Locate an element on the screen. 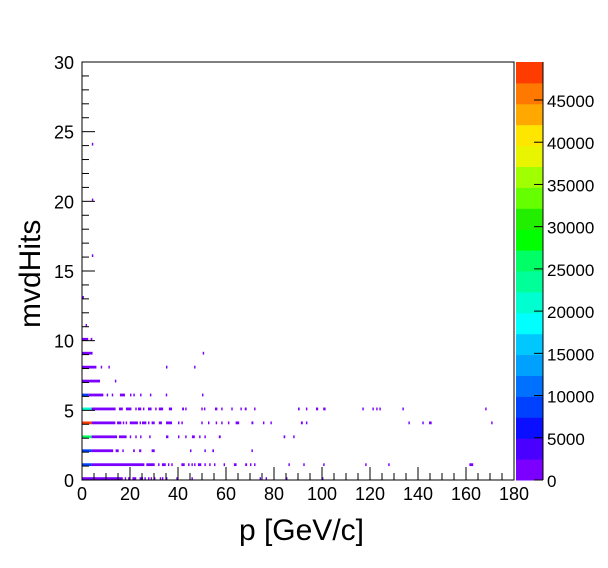 Image resolution: width=608 pixels, height=568 pixels. x-tick-label: 140 is located at coordinates (418, 494).